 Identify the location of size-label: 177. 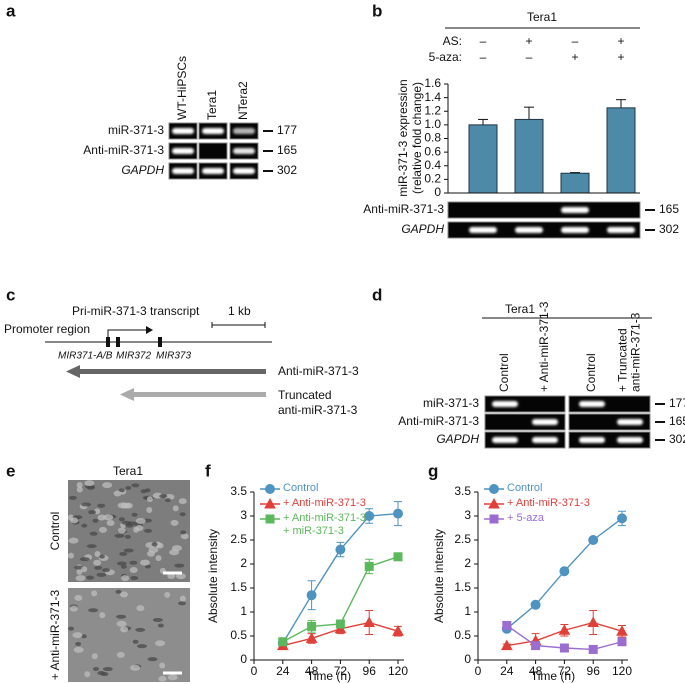
(287, 130).